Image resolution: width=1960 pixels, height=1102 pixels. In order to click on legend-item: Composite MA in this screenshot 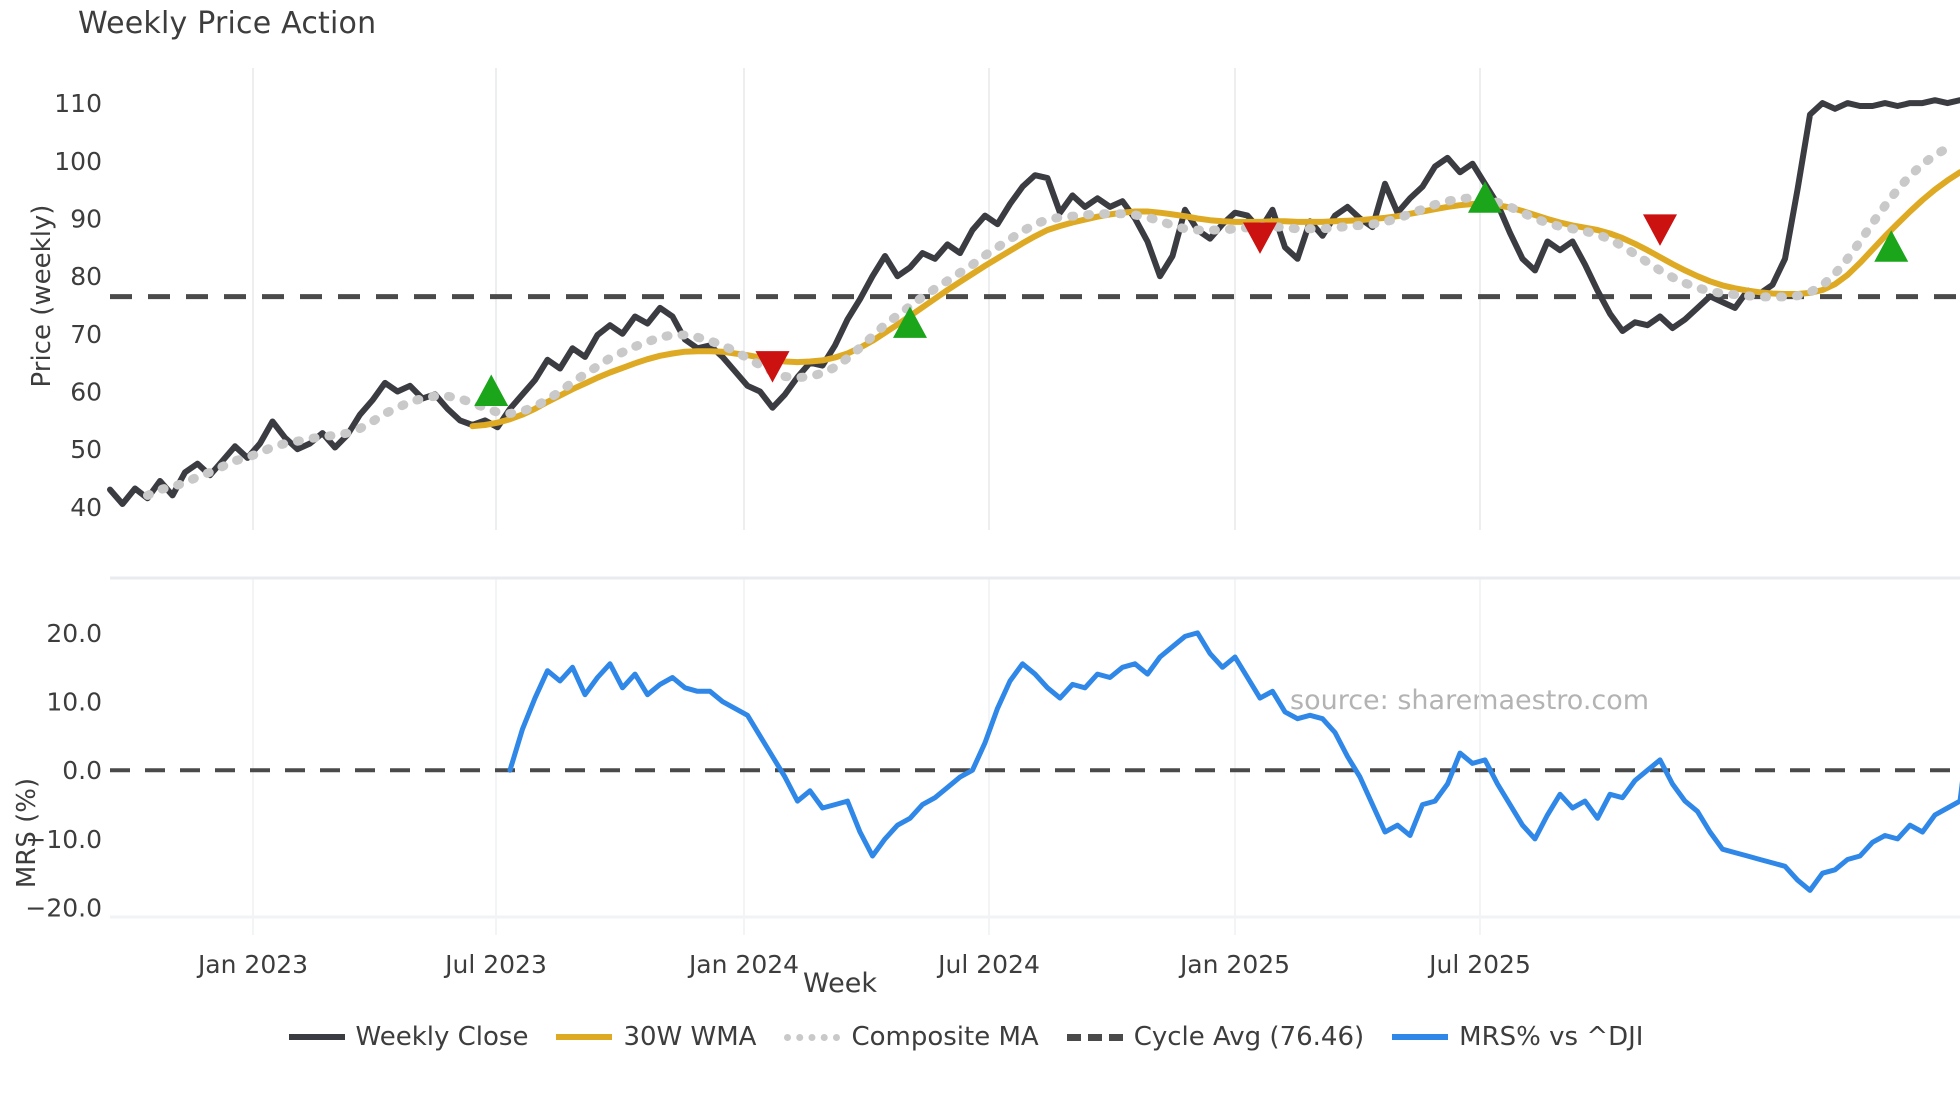, I will do `click(911, 1037)`.